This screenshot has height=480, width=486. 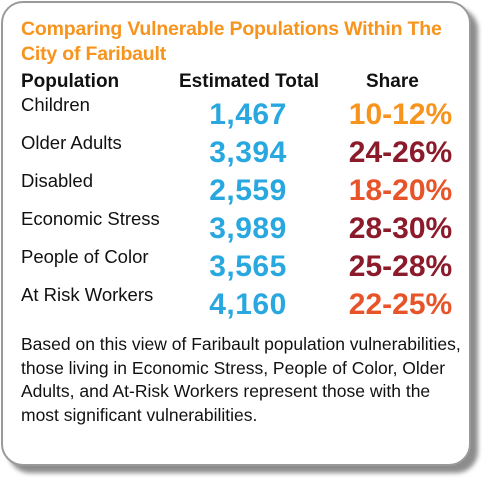 What do you see at coordinates (400, 190) in the screenshot?
I see `share-range: 18-20%` at bounding box center [400, 190].